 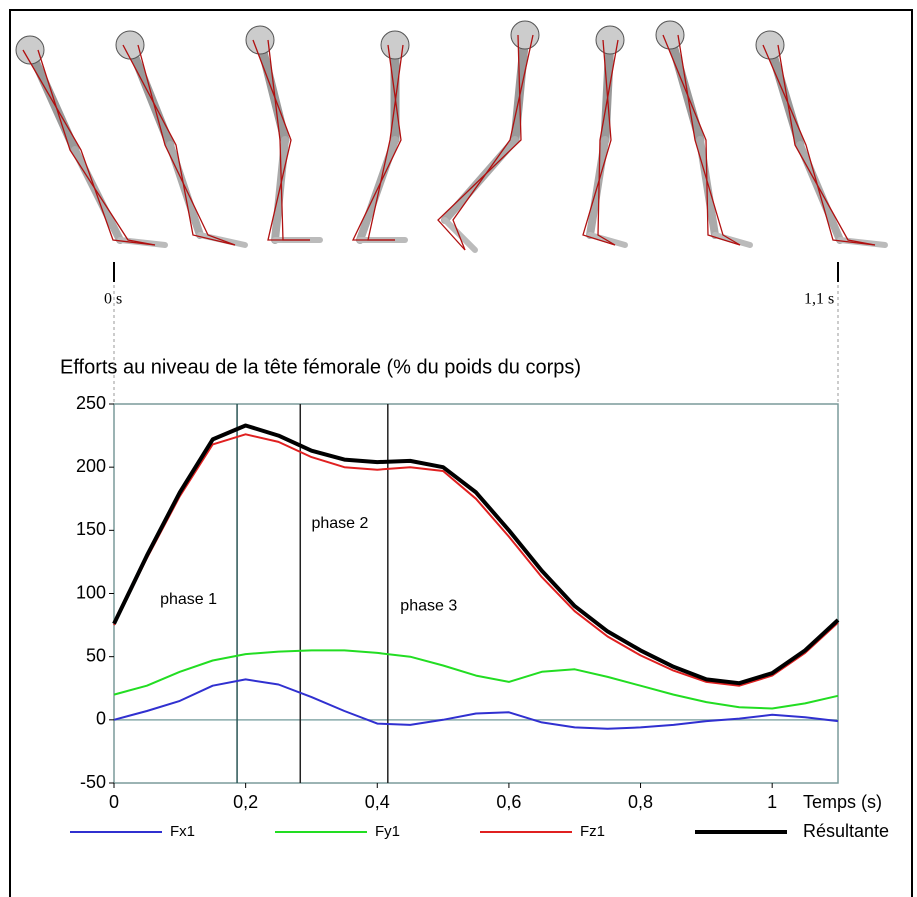 What do you see at coordinates (460, 235) in the screenshot?
I see `foot` at bounding box center [460, 235].